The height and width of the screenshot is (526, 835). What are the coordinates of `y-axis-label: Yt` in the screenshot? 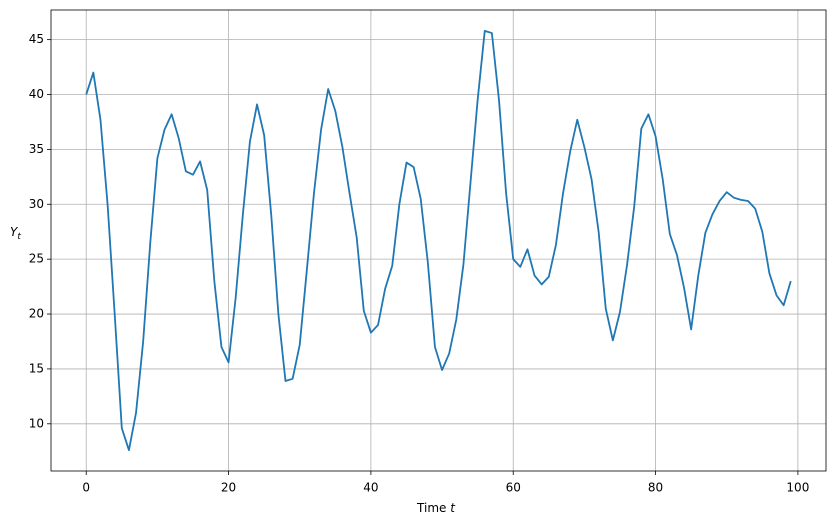 It's located at (15, 233).